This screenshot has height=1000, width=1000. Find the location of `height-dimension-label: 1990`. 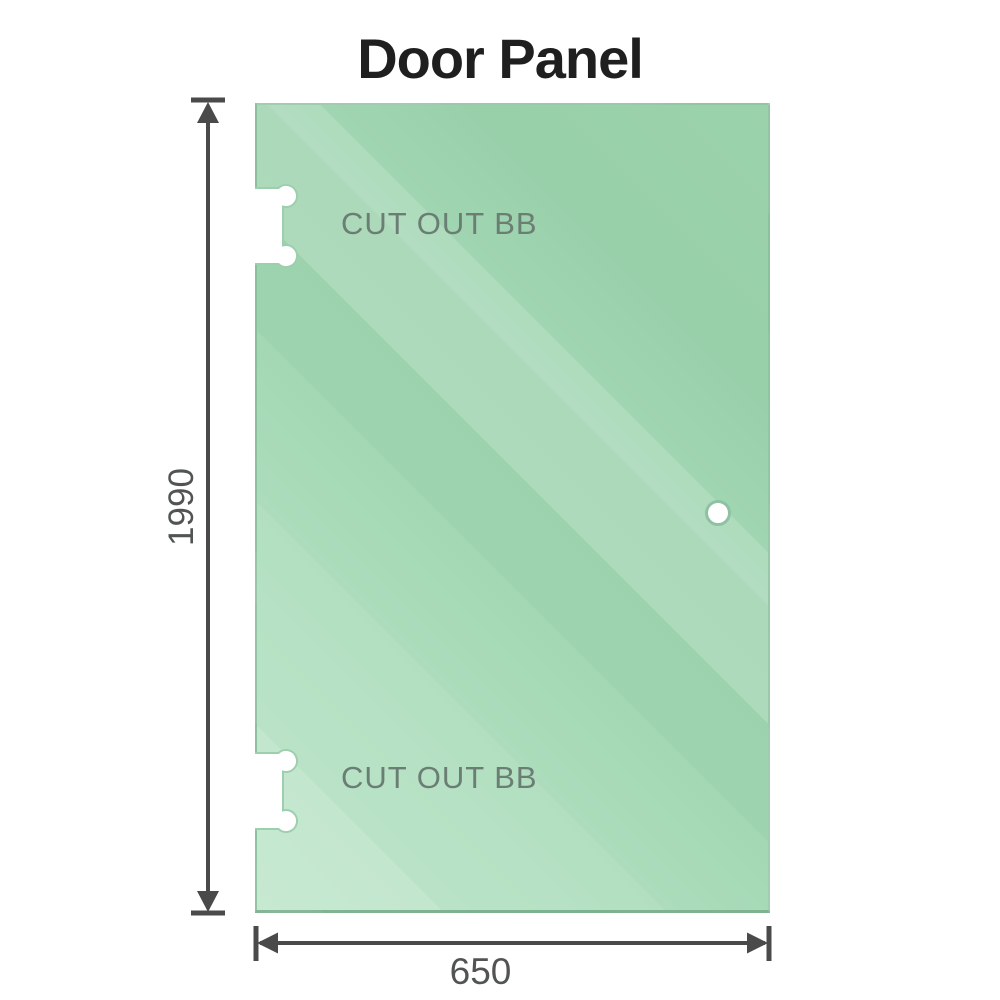

height-dimension-label: 1990 is located at coordinates (181, 507).